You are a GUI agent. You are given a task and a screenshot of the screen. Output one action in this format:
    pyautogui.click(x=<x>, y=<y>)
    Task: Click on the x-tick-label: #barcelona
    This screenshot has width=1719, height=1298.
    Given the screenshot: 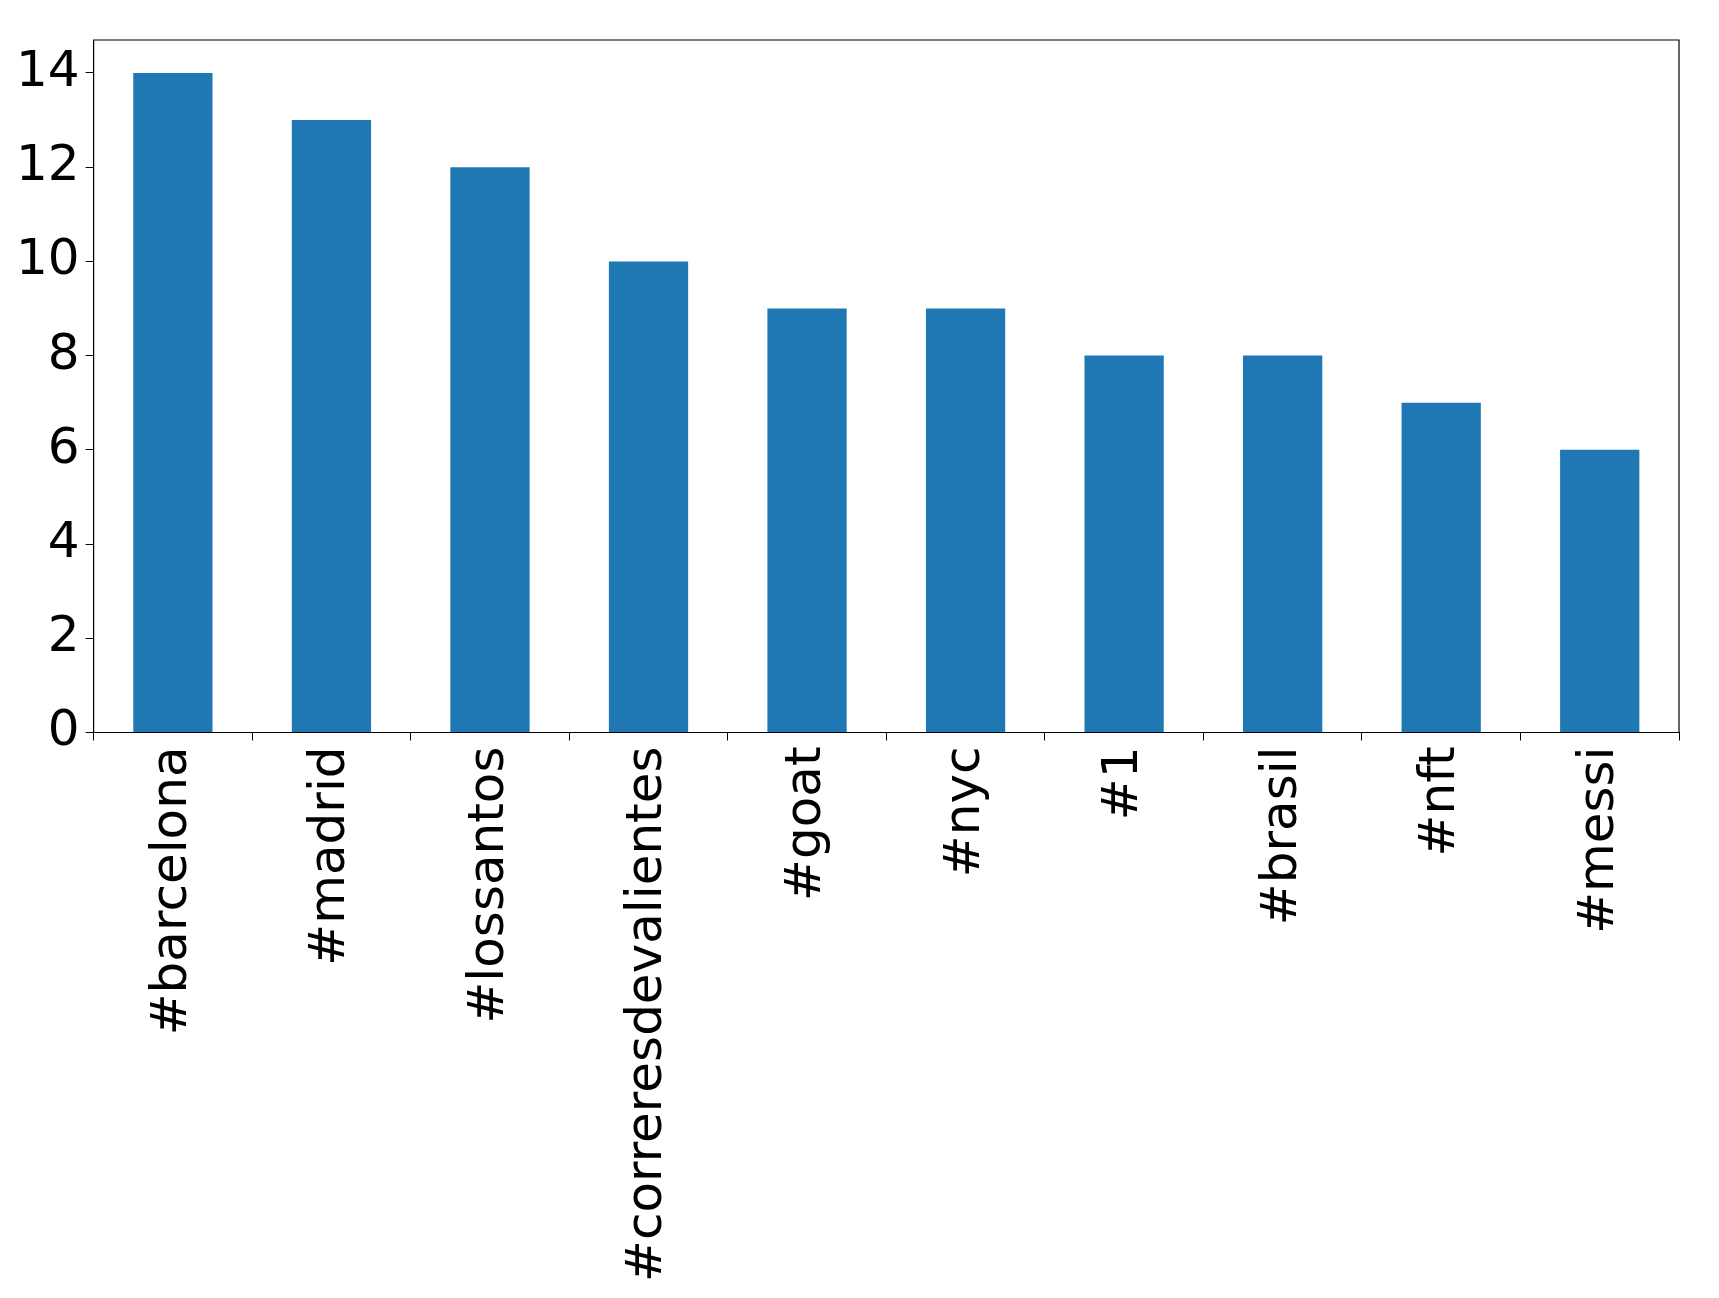 What is the action you would take?
    pyautogui.click(x=168, y=891)
    